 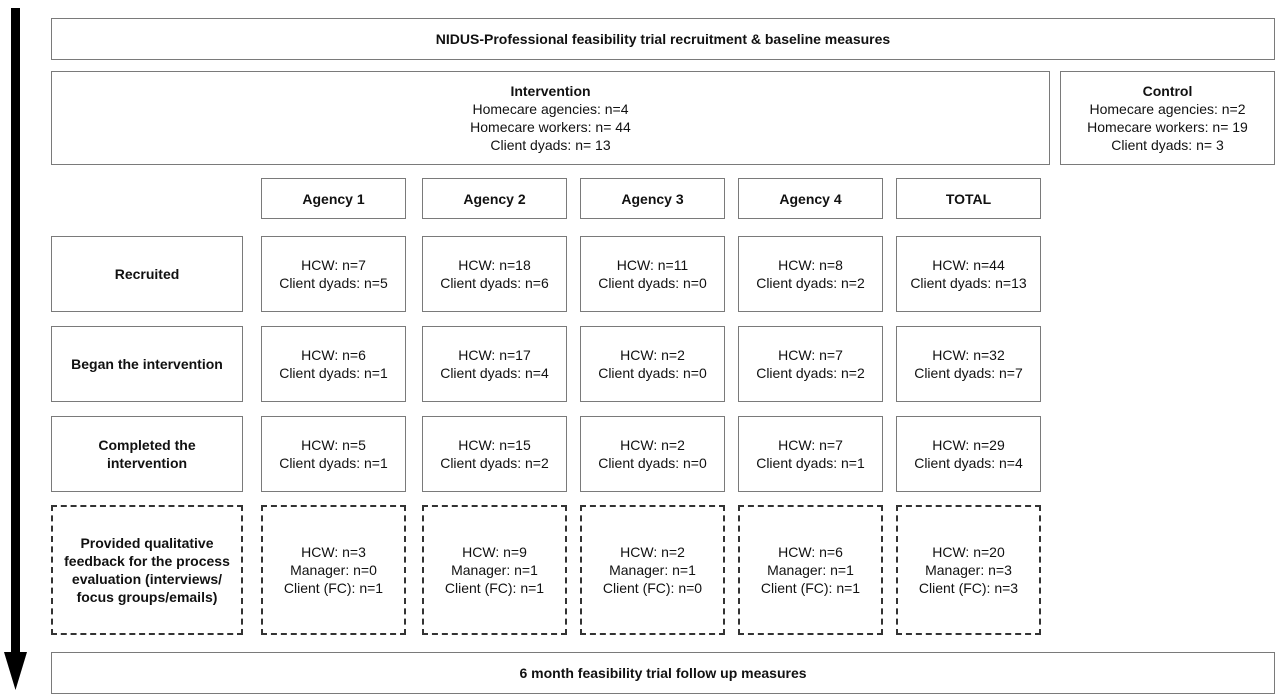 What do you see at coordinates (810, 265) in the screenshot?
I see `cell-line: HCW: n=8` at bounding box center [810, 265].